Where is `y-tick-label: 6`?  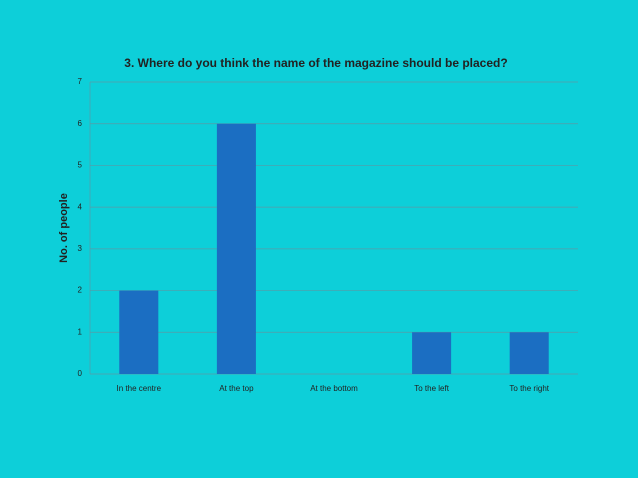
y-tick-label: 6 is located at coordinates (80, 123).